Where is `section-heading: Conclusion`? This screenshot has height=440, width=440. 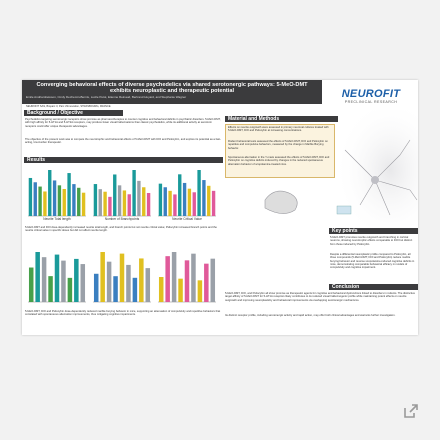
section-heading: Conclusion is located at coordinates (373, 287).